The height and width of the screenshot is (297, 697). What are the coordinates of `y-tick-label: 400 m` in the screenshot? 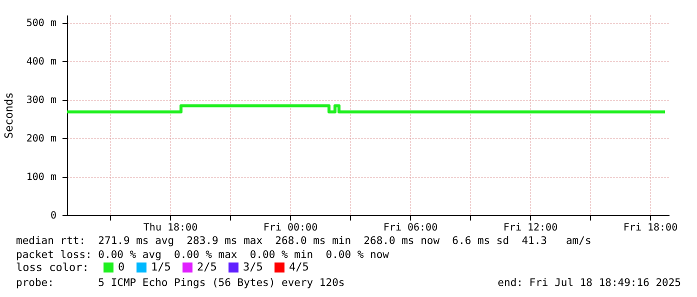 It's located at (41, 62).